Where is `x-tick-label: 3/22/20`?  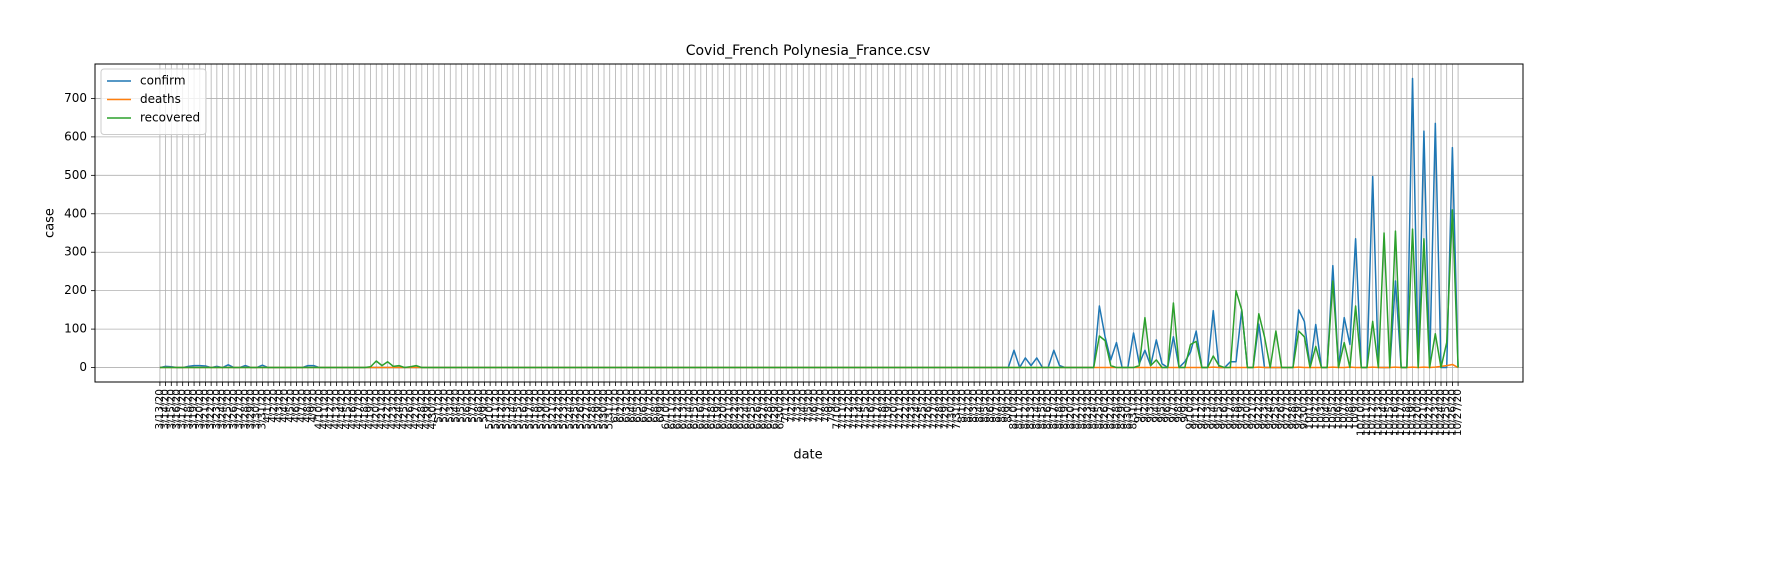
x-tick-label: 3/22/20 is located at coordinates (211, 409).